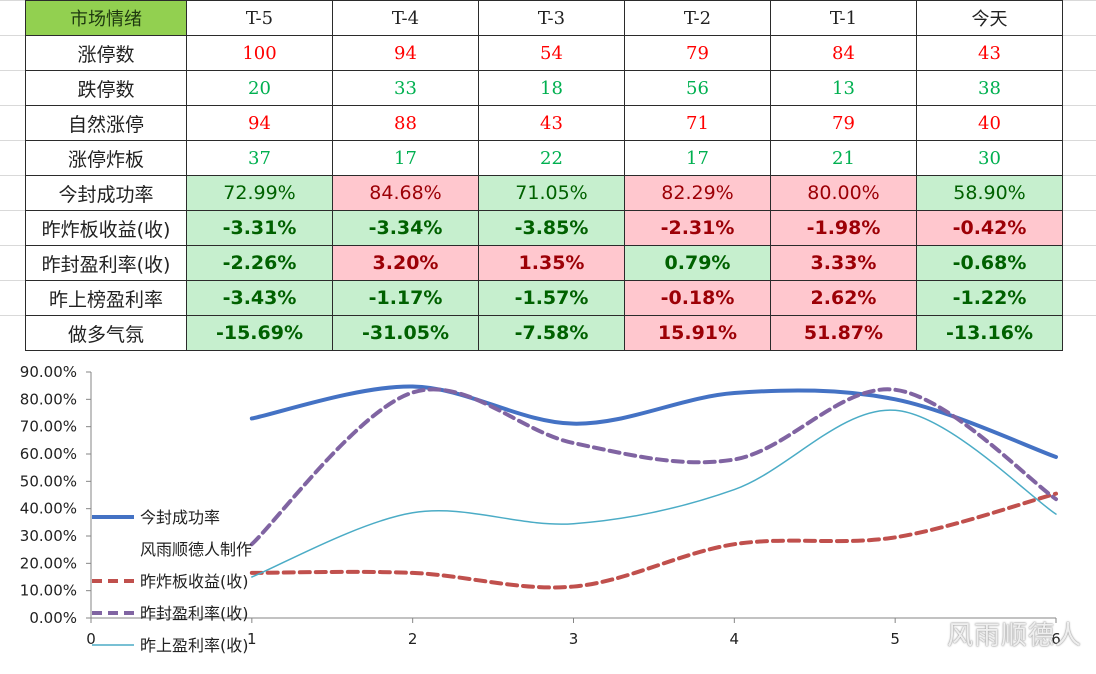 Image resolution: width=1096 pixels, height=674 pixels. I want to click on table-cell: 2.62%, so click(843, 298).